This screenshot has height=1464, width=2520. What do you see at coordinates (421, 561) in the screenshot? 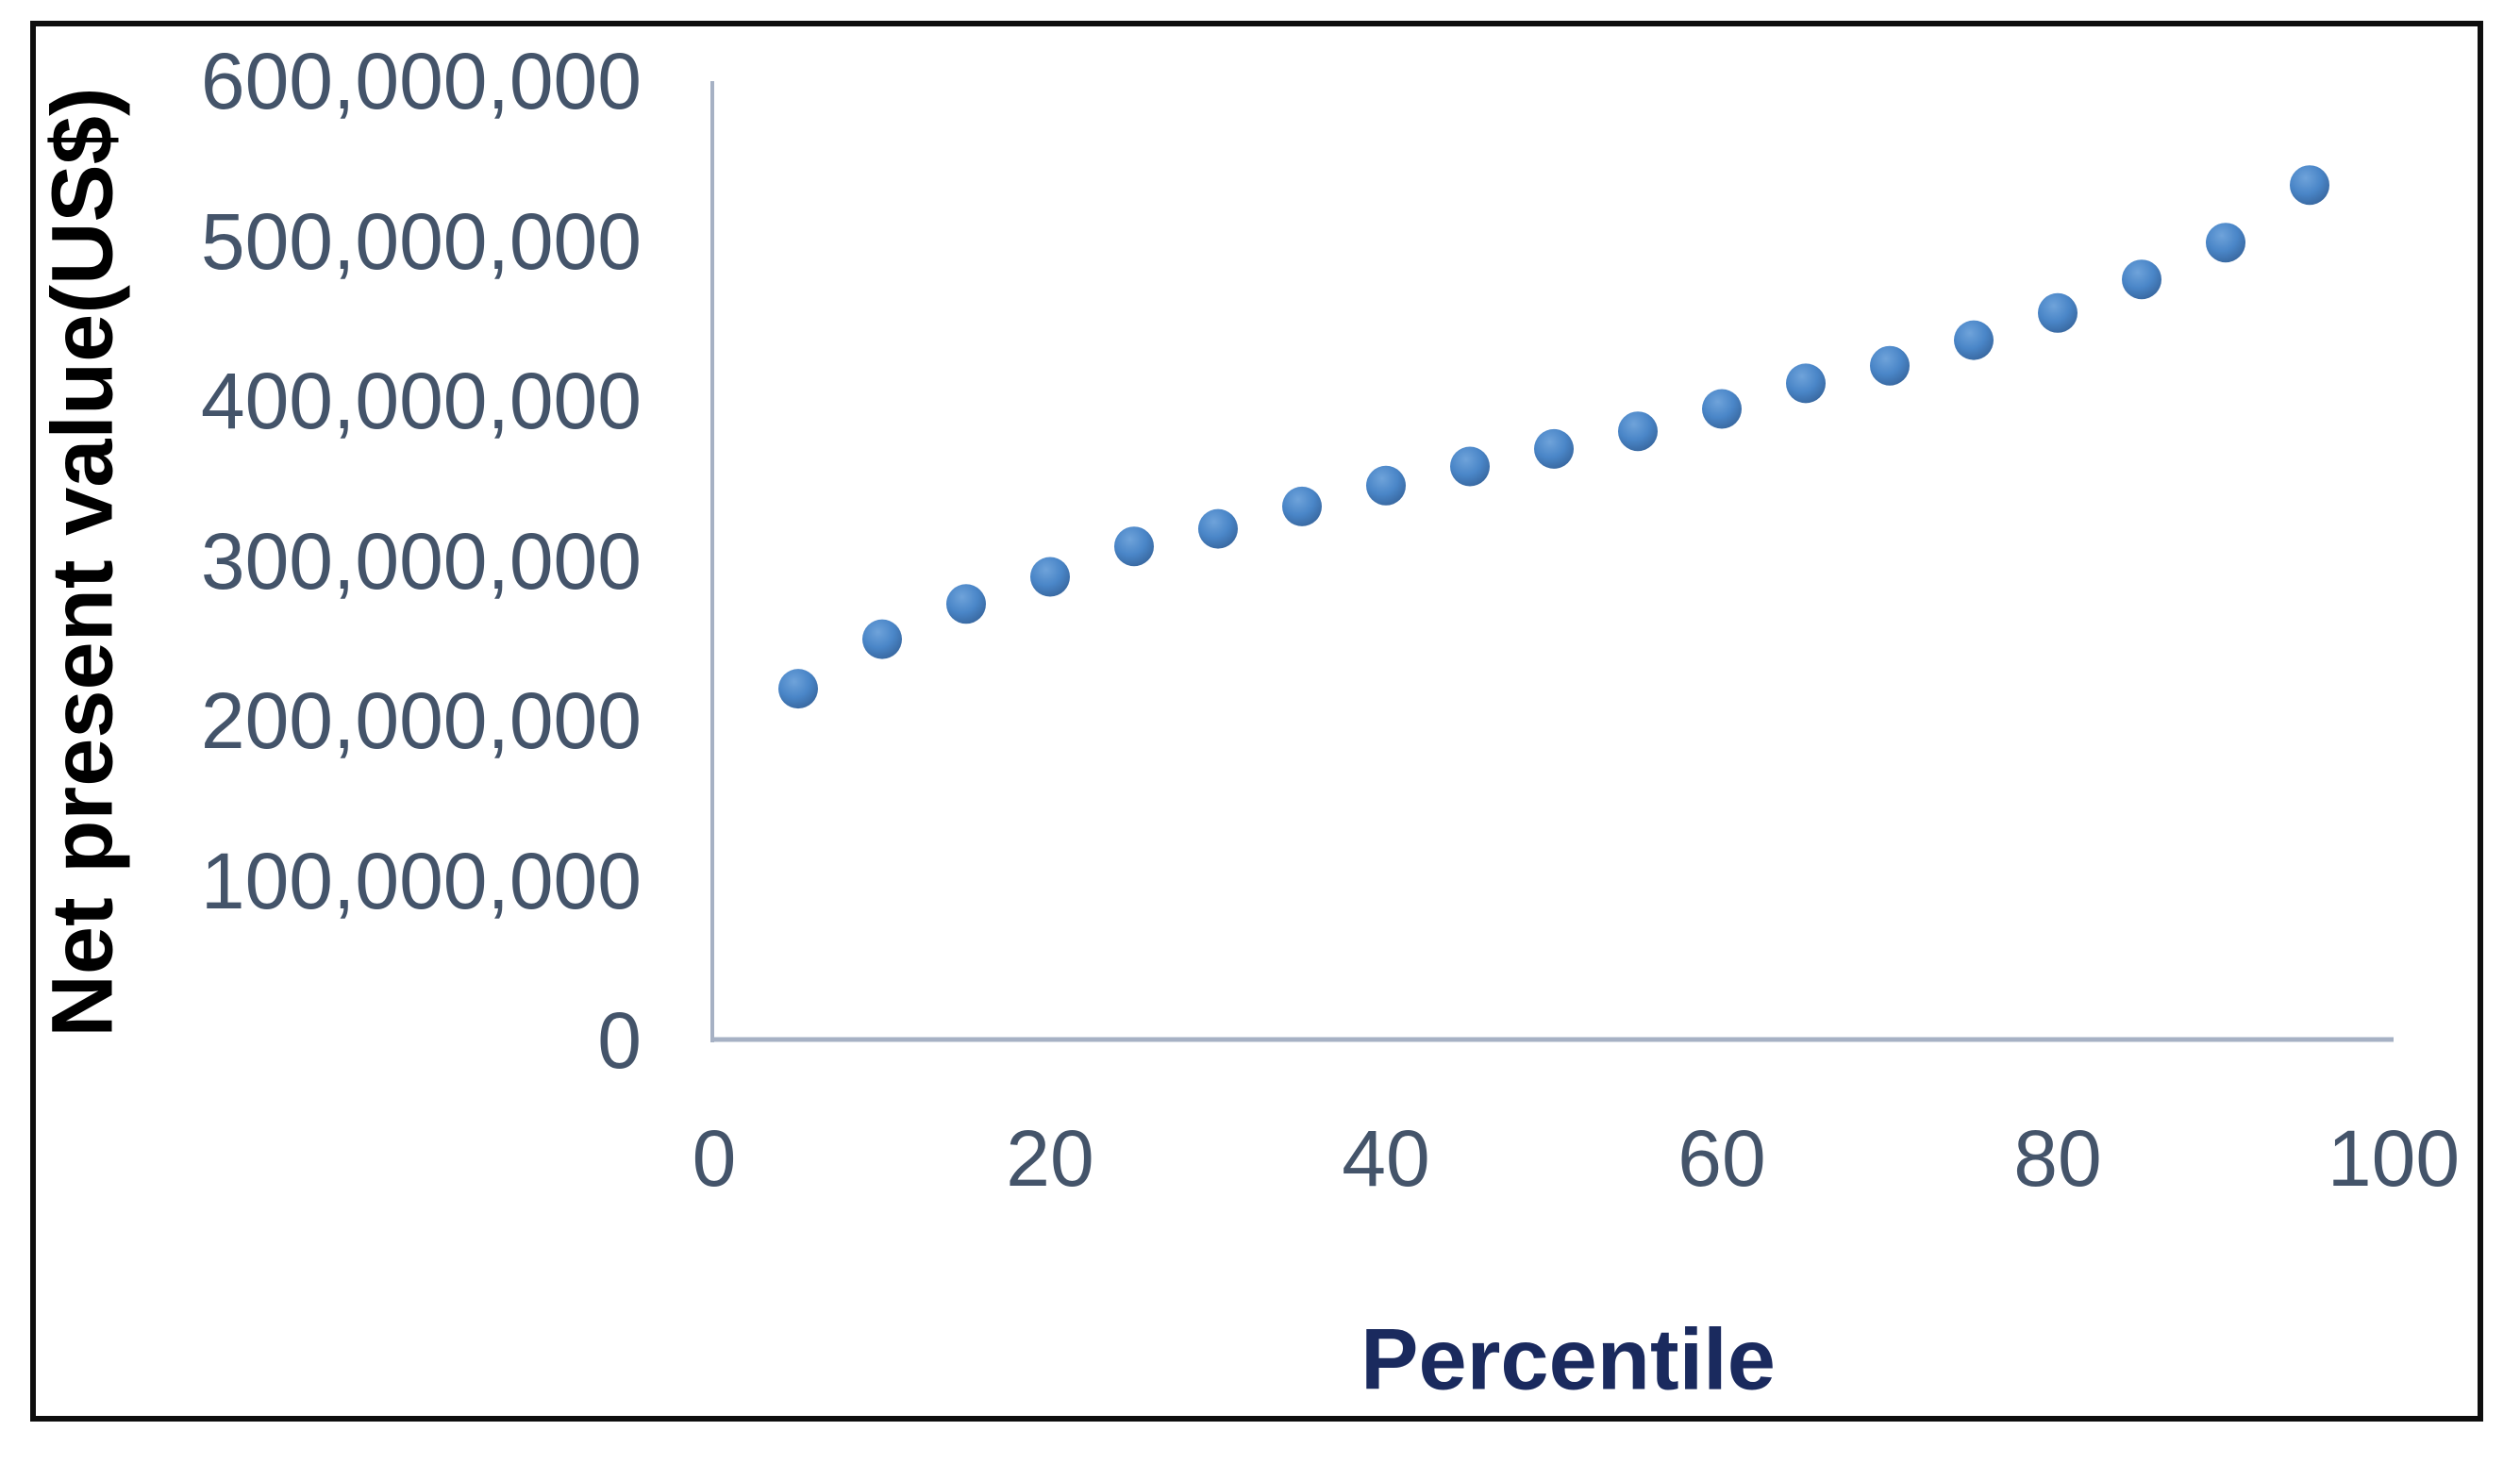
I see `y-tick-label: 300,000,000` at bounding box center [421, 561].